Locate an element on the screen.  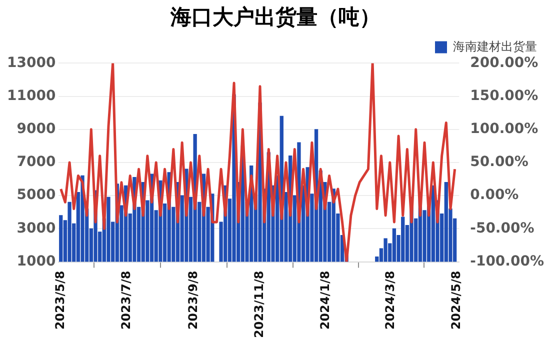
x-tick-label: 2023/11/8 is located at coordinates (259, 304).